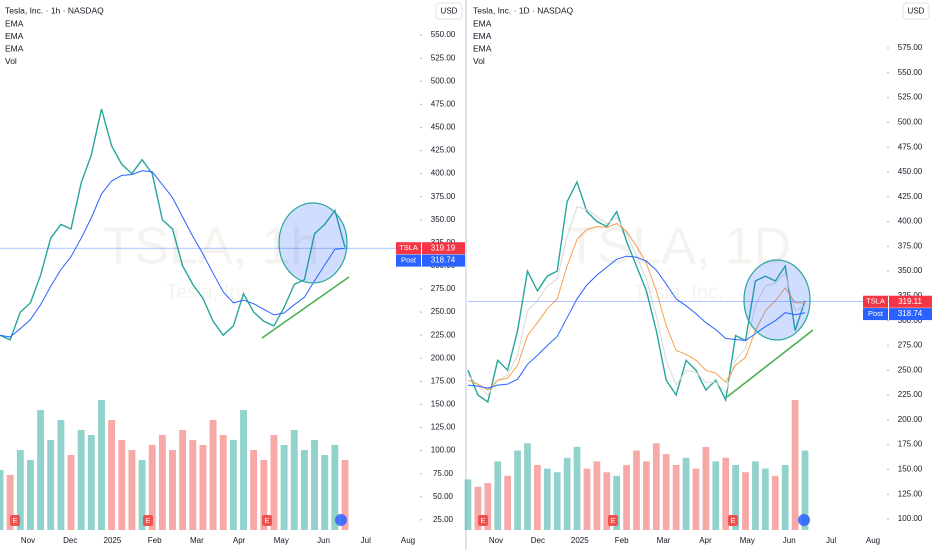 The image size is (932, 550). I want to click on dividend-icon, so click(341, 520).